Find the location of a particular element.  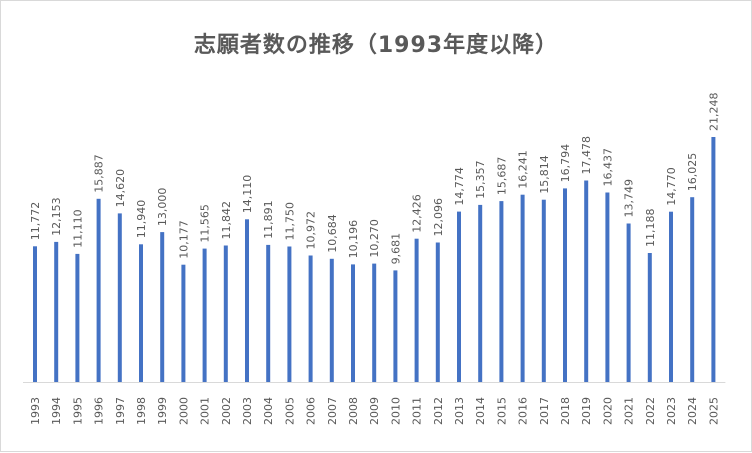

x-tick-label: 2023 is located at coordinates (671, 411).